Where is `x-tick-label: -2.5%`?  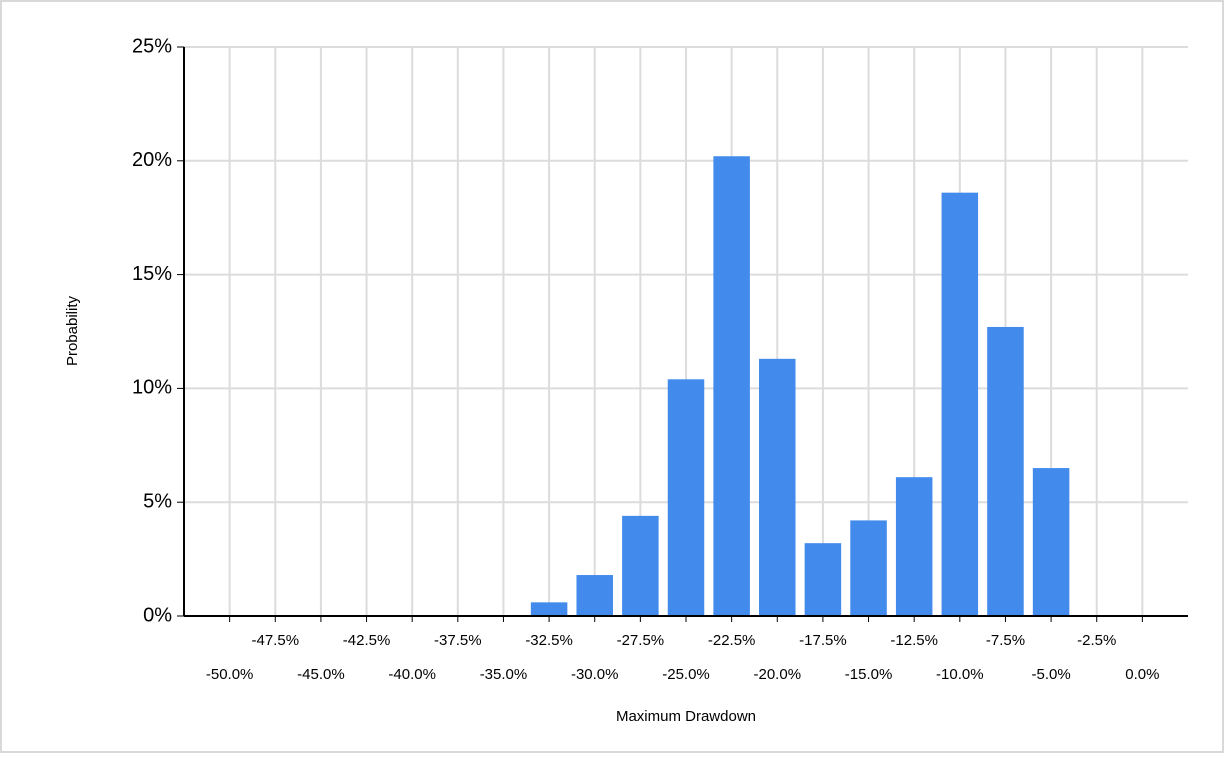 x-tick-label: -2.5% is located at coordinates (1096, 640).